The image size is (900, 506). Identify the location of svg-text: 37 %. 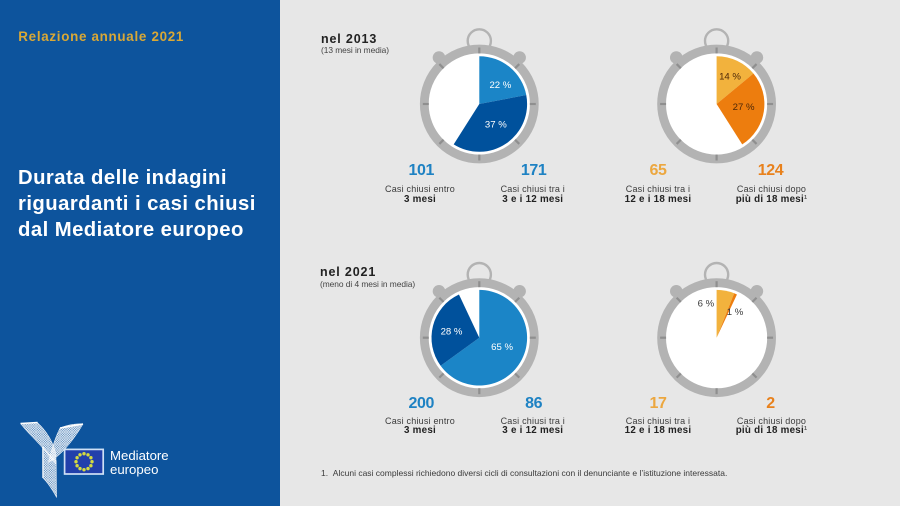
(496, 125).